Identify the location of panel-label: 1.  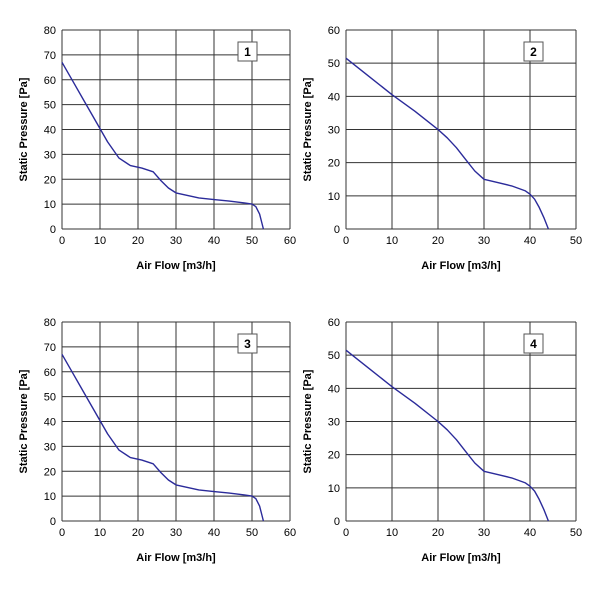
(247, 52).